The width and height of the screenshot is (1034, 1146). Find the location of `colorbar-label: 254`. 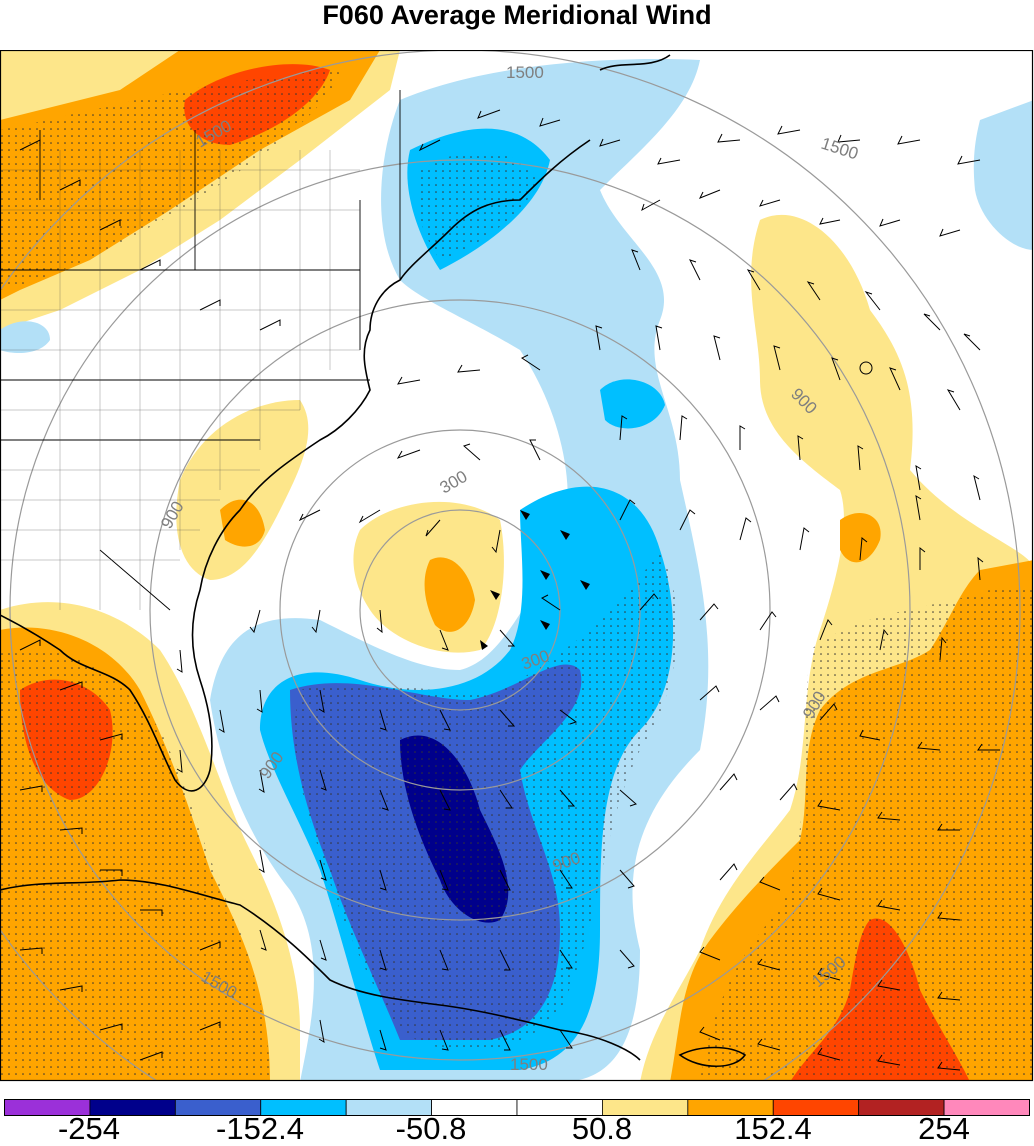

colorbar-label: 254 is located at coordinates (944, 1128).